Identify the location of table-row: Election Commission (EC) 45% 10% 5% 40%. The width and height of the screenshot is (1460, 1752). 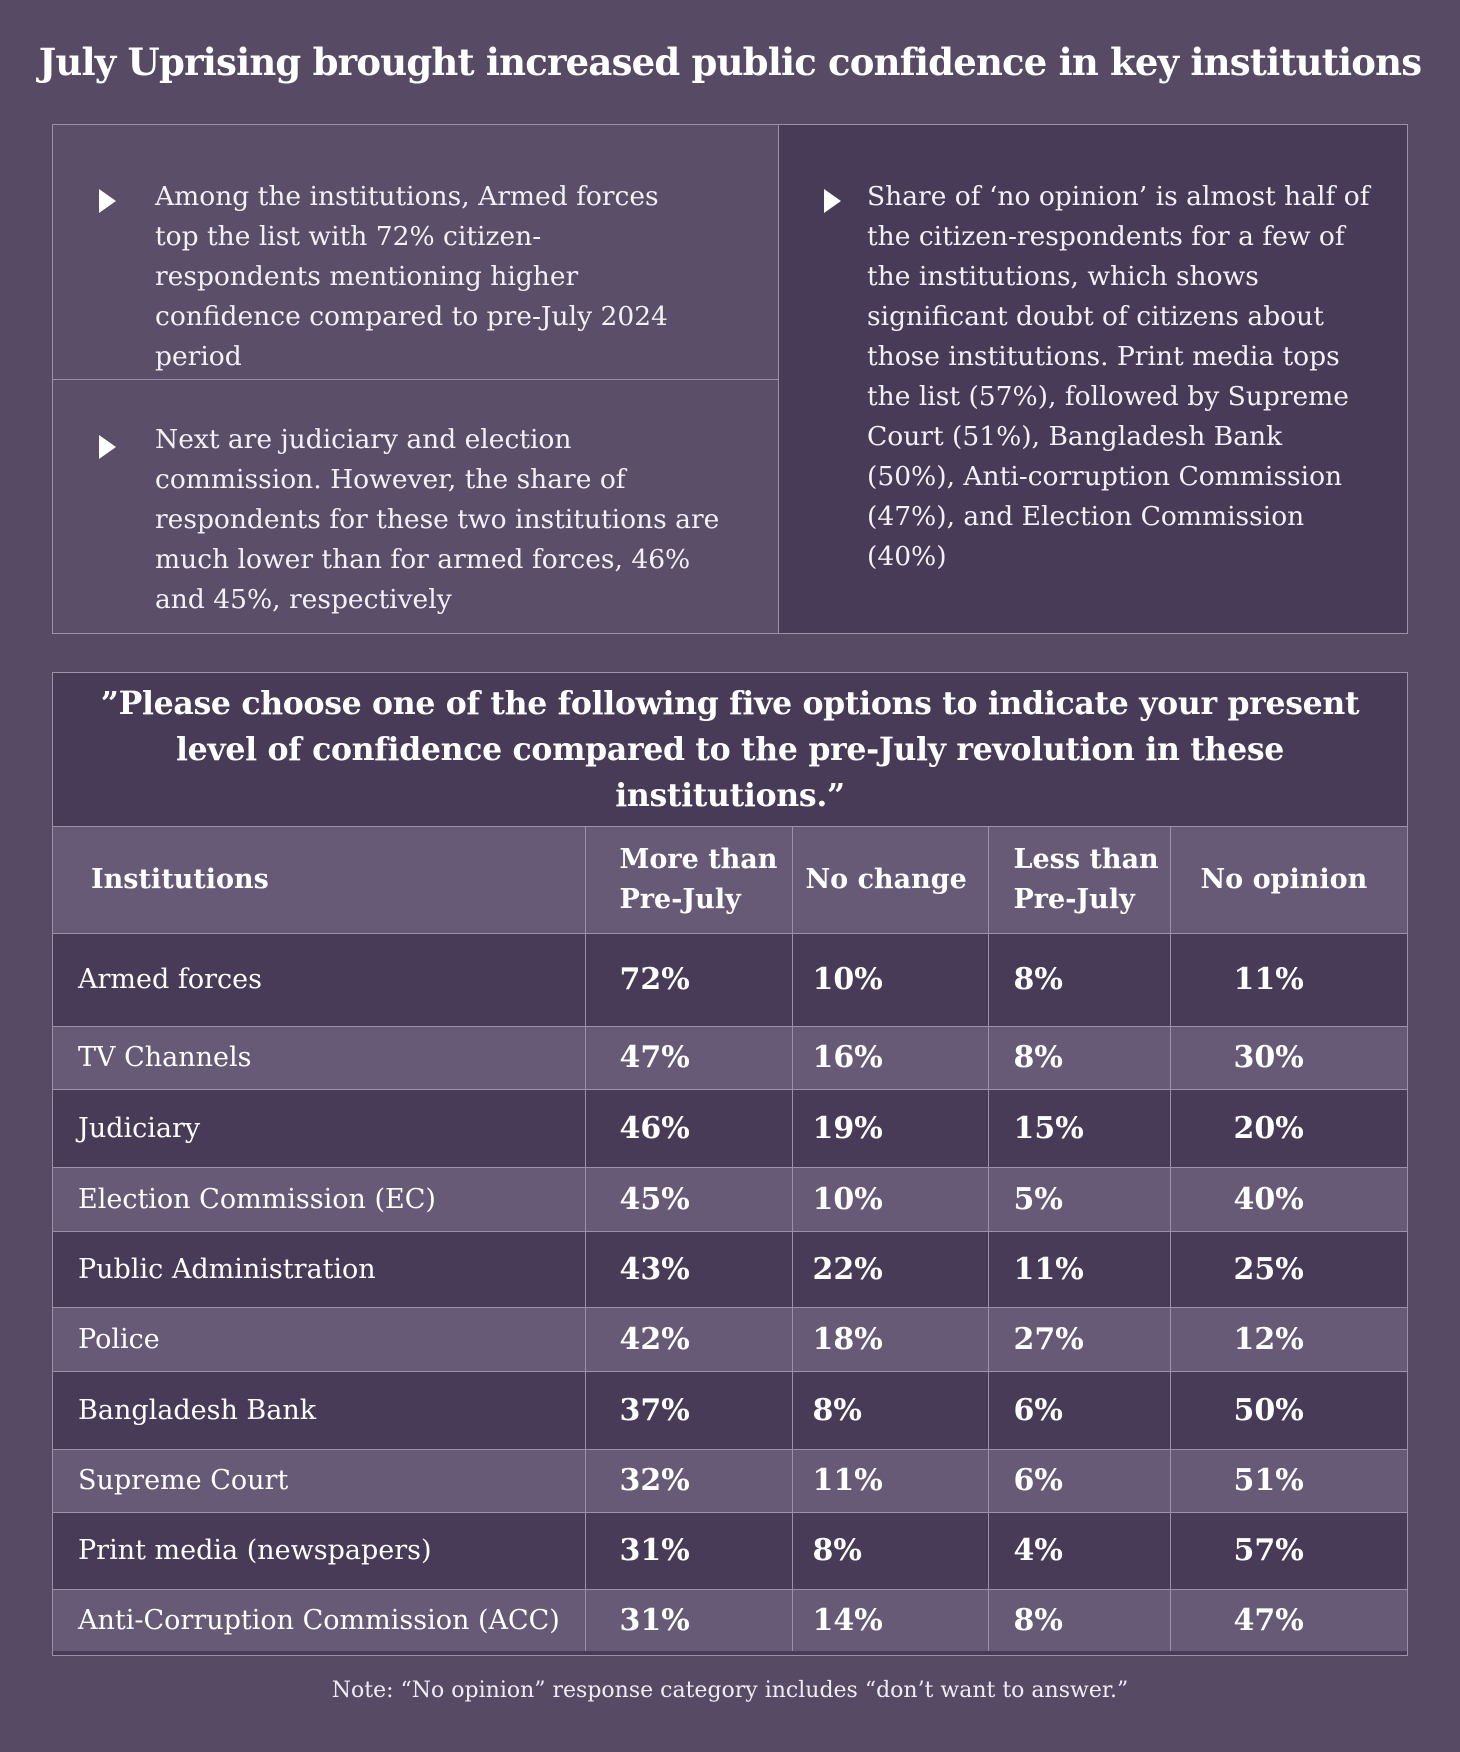
(730, 1199).